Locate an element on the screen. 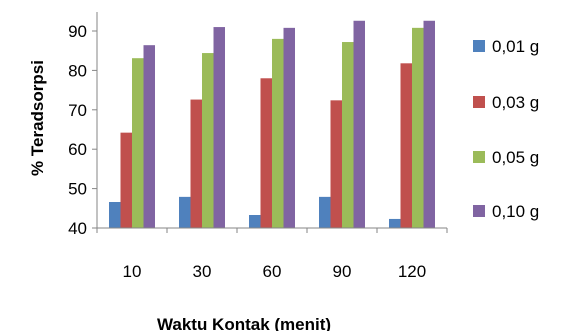 The image size is (562, 331). legend: 0,01 g 0,03 g 0,05 g 0,10 g is located at coordinates (506, 129).